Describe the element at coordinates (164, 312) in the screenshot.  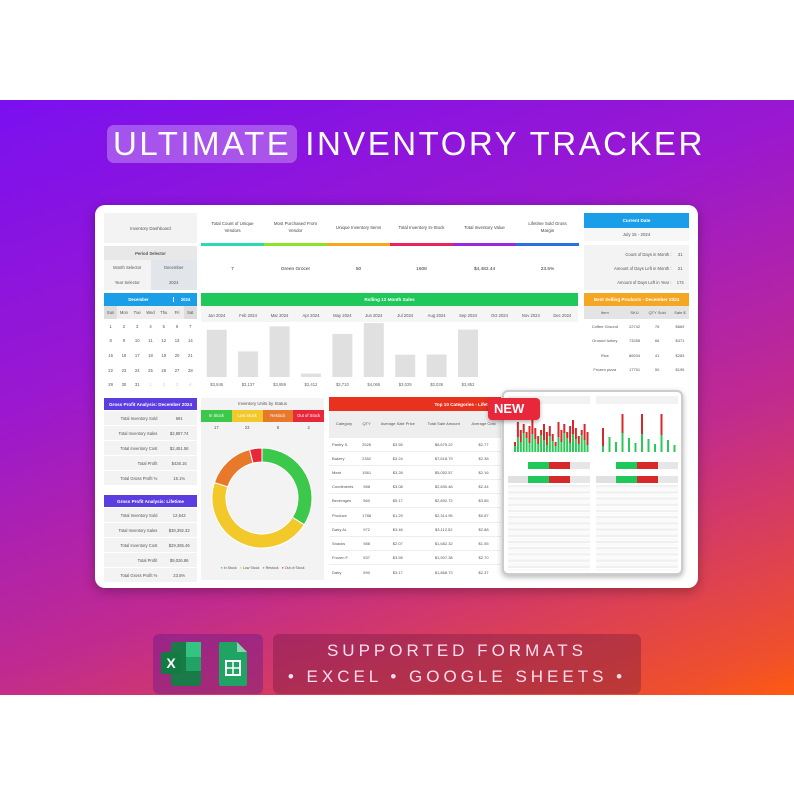
I see `weekday: Thu` at that location.